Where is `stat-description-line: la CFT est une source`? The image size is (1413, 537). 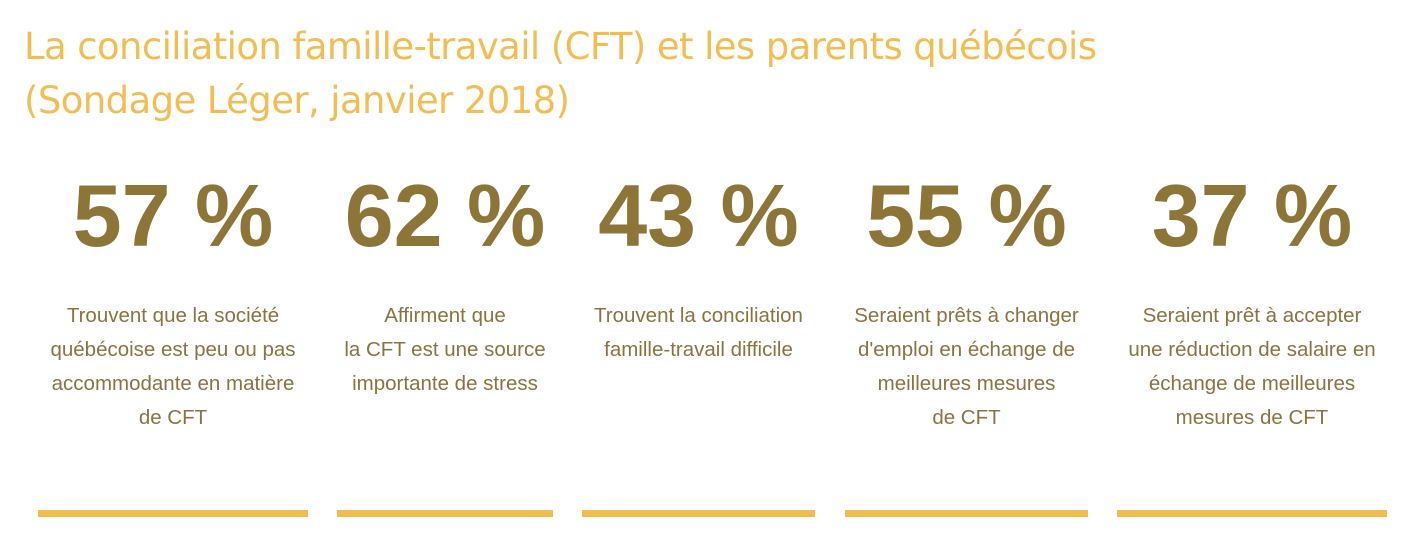 stat-description-line: la CFT est une source is located at coordinates (445, 349).